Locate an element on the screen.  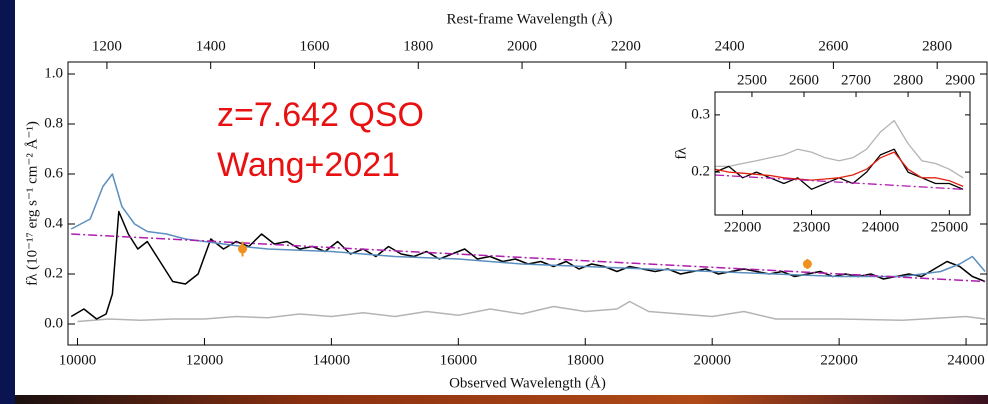
x-tick-label: 14000 is located at coordinates (332, 360).